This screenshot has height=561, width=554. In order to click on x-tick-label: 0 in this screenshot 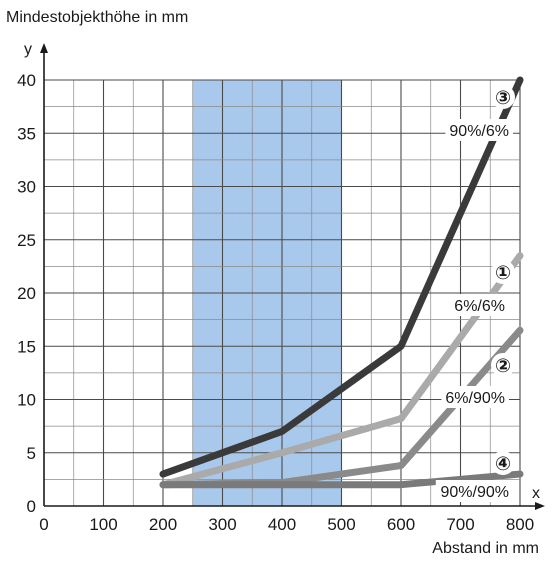, I will do `click(43, 524)`.